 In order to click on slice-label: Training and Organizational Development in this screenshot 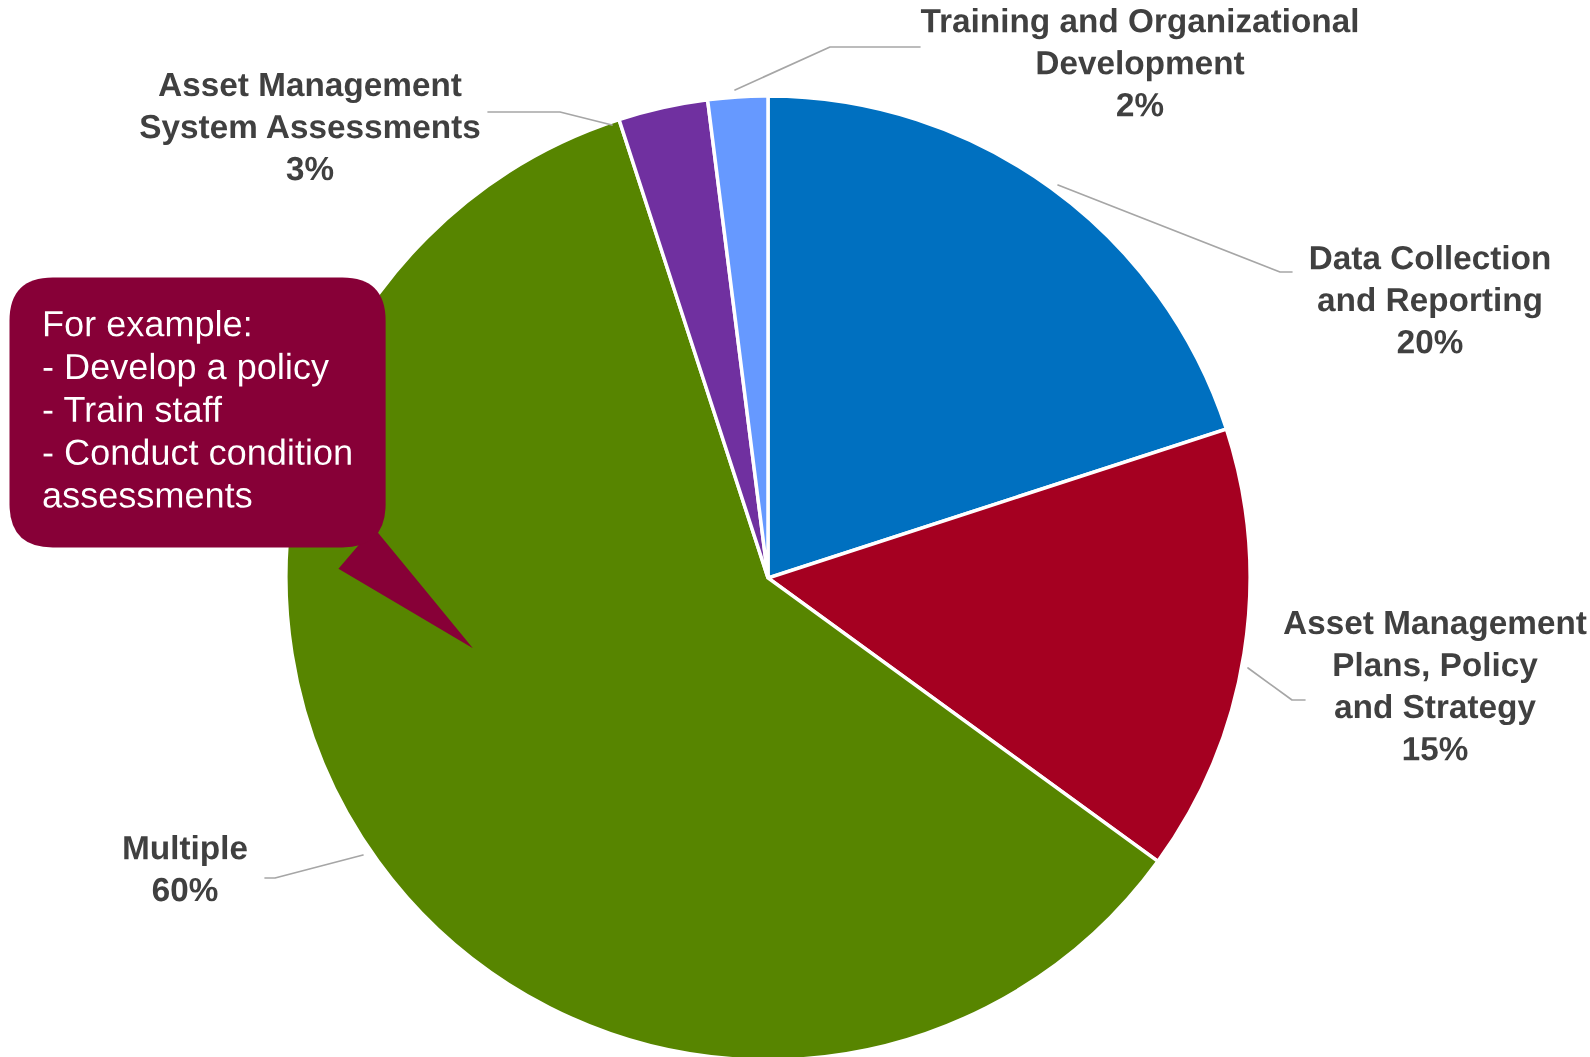, I will do `click(1139, 45)`.